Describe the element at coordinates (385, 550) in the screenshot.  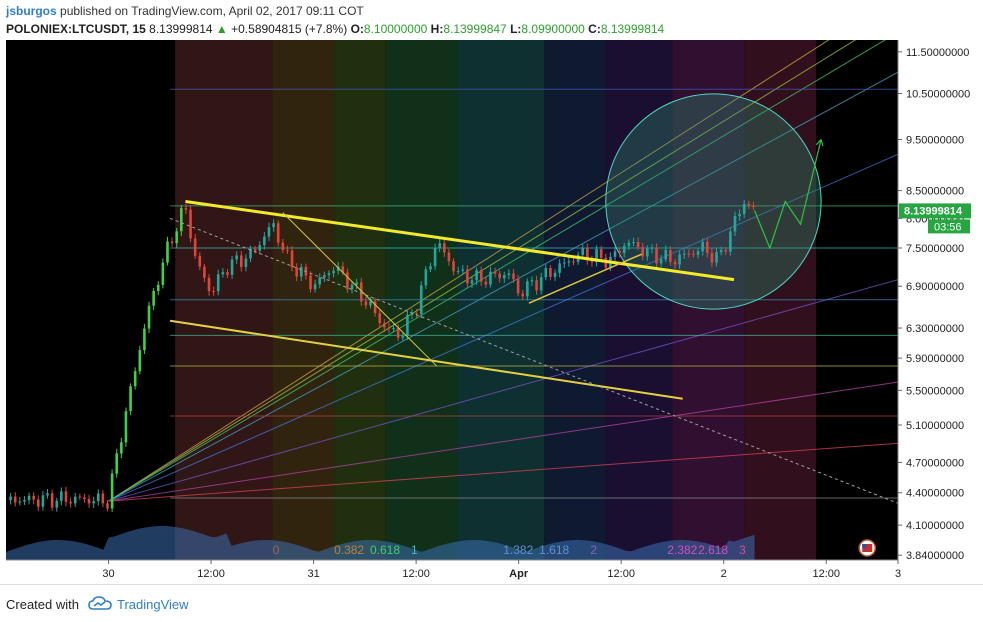
I see `fib-time-label: 0.618` at that location.